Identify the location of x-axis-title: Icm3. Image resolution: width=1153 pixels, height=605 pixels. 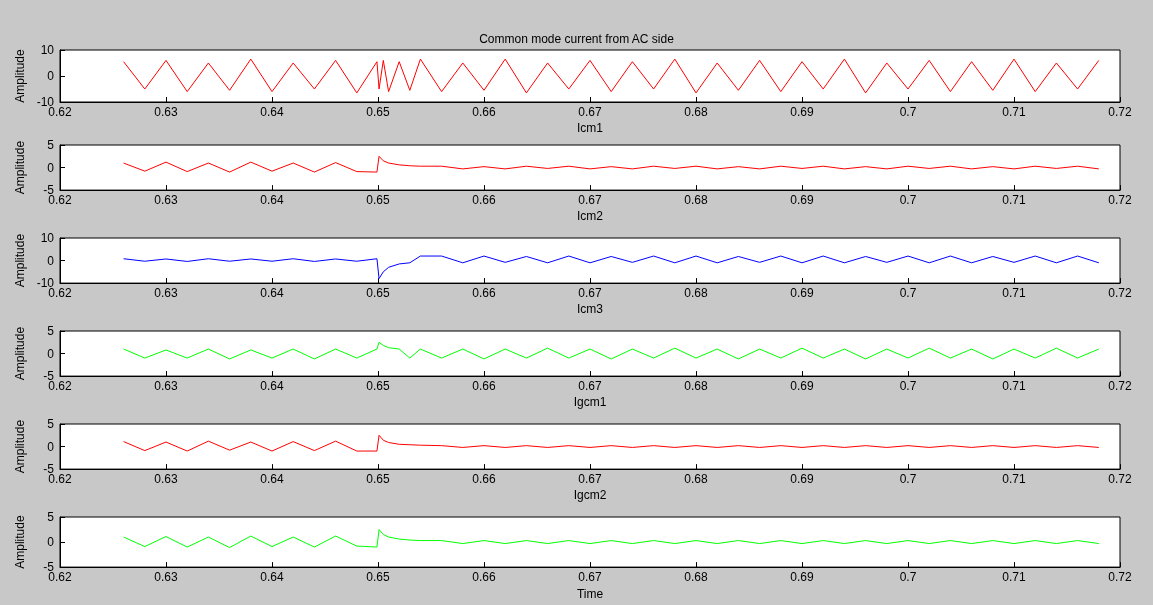
(590, 309).